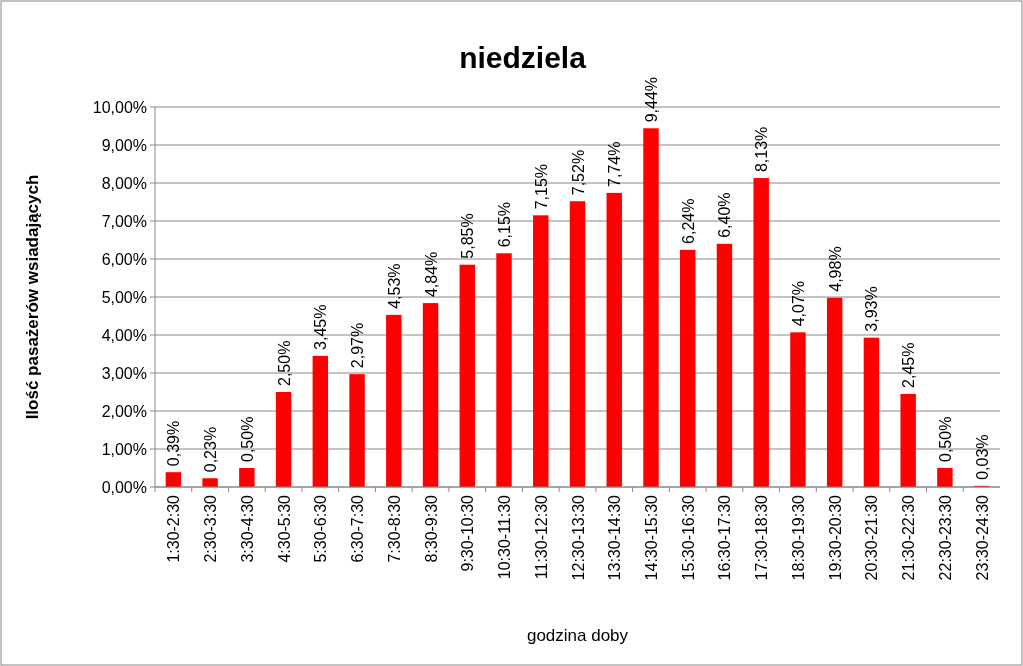  What do you see at coordinates (835, 269) in the screenshot?
I see `data-label: 4,98%` at bounding box center [835, 269].